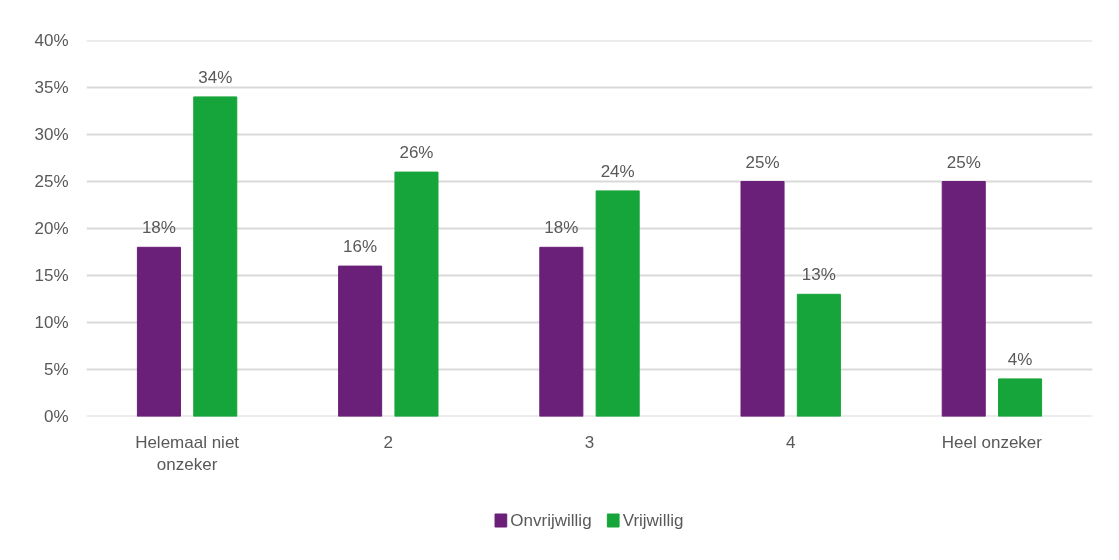 Image resolution: width=1119 pixels, height=560 pixels. What do you see at coordinates (56, 369) in the screenshot?
I see `y-tick-label: 5%` at bounding box center [56, 369].